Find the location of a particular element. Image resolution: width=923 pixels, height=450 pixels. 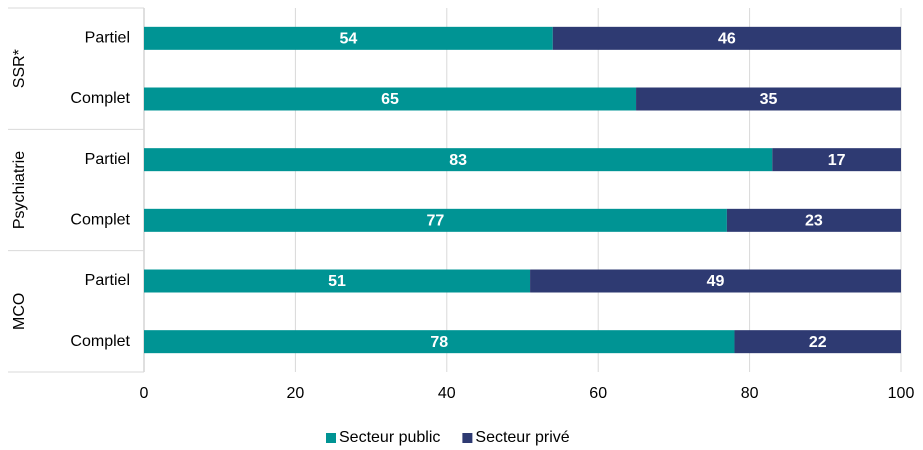

data-label: 35 is located at coordinates (769, 99).